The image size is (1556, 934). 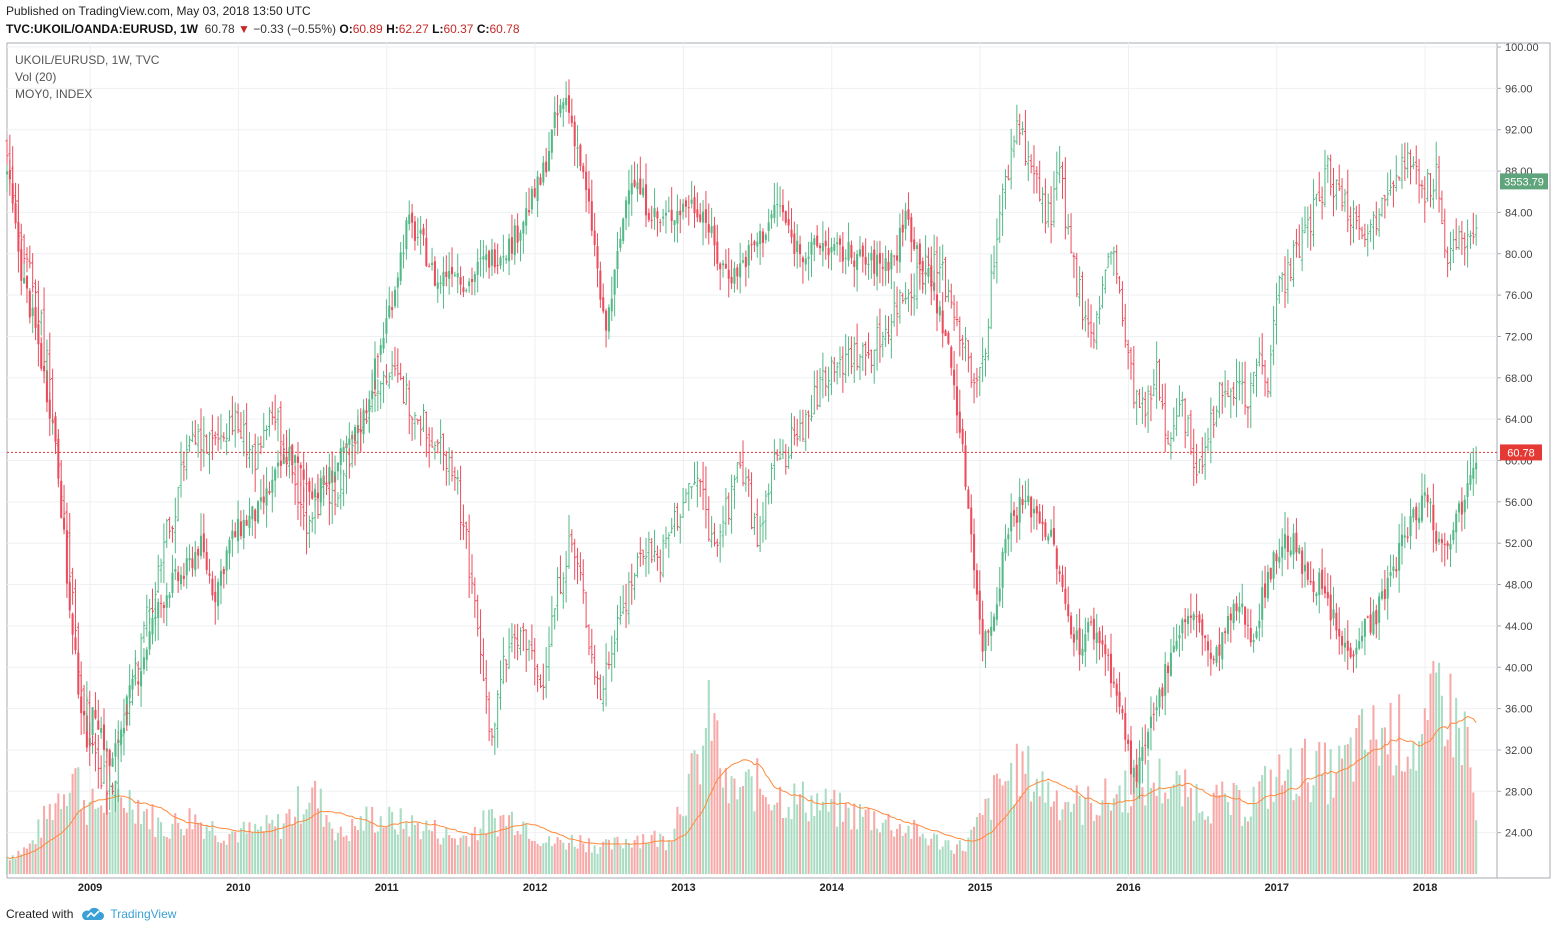 I want to click on x-tick-label: 2015, so click(x=980, y=888).